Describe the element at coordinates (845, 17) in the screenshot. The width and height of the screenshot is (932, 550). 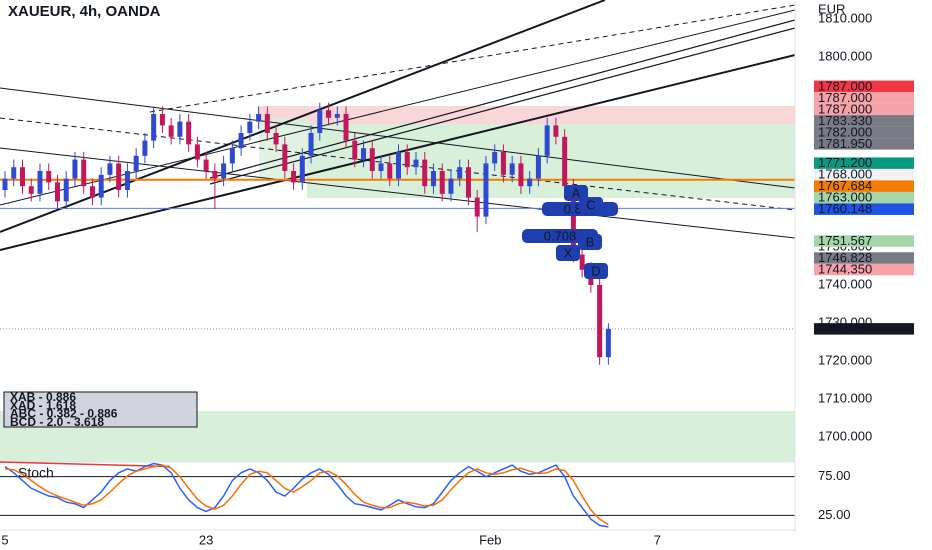
I see `y-tick-label: 1810.000` at that location.